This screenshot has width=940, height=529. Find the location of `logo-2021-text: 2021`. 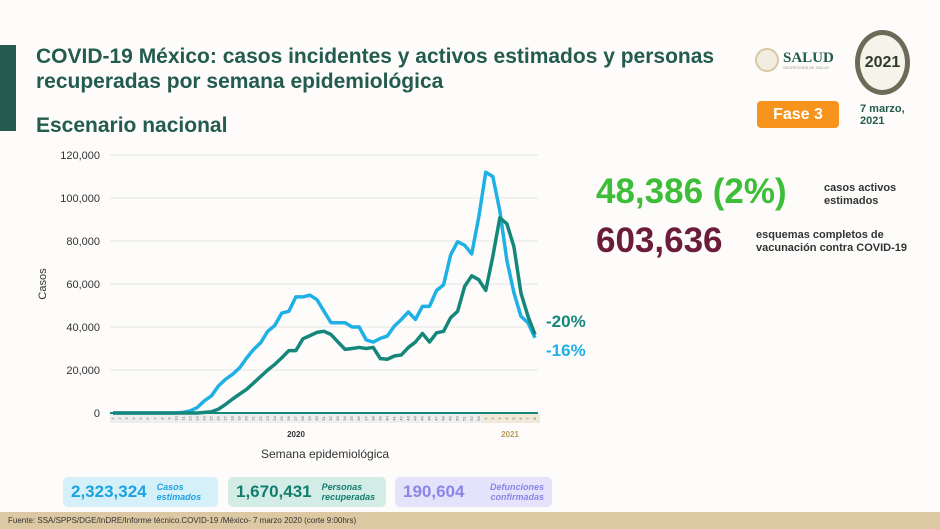

logo-2021-text: 2021 is located at coordinates (882, 62).